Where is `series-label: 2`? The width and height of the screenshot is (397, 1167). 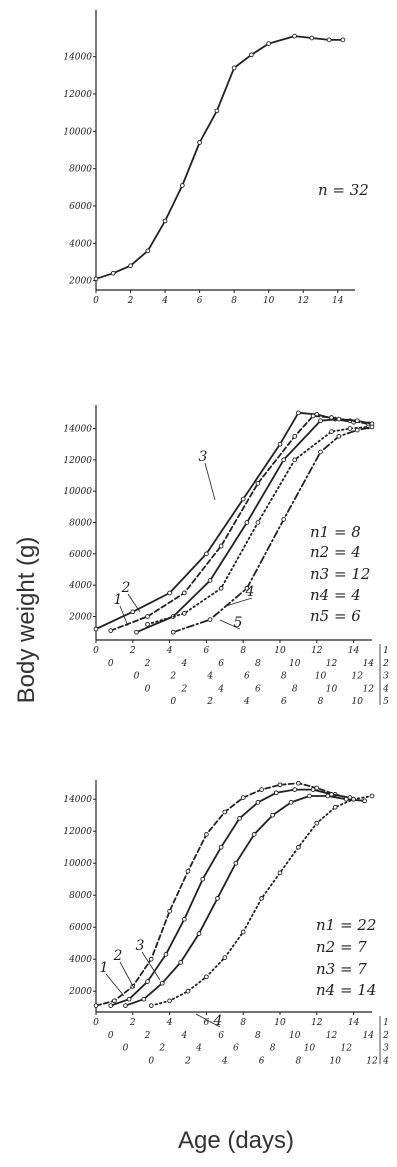
series-label: 2 is located at coordinates (126, 588).